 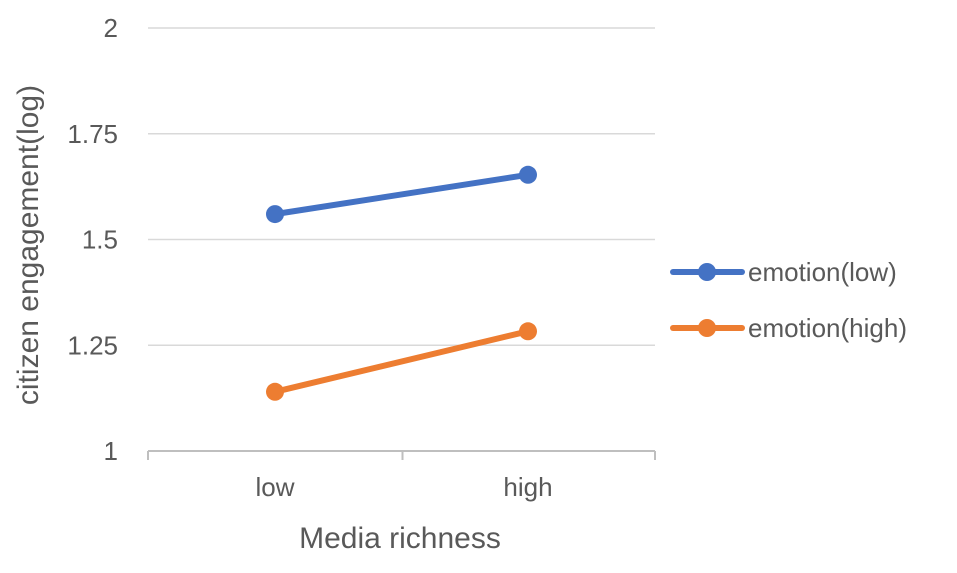 I want to click on x-tick-label: low, so click(x=274, y=487).